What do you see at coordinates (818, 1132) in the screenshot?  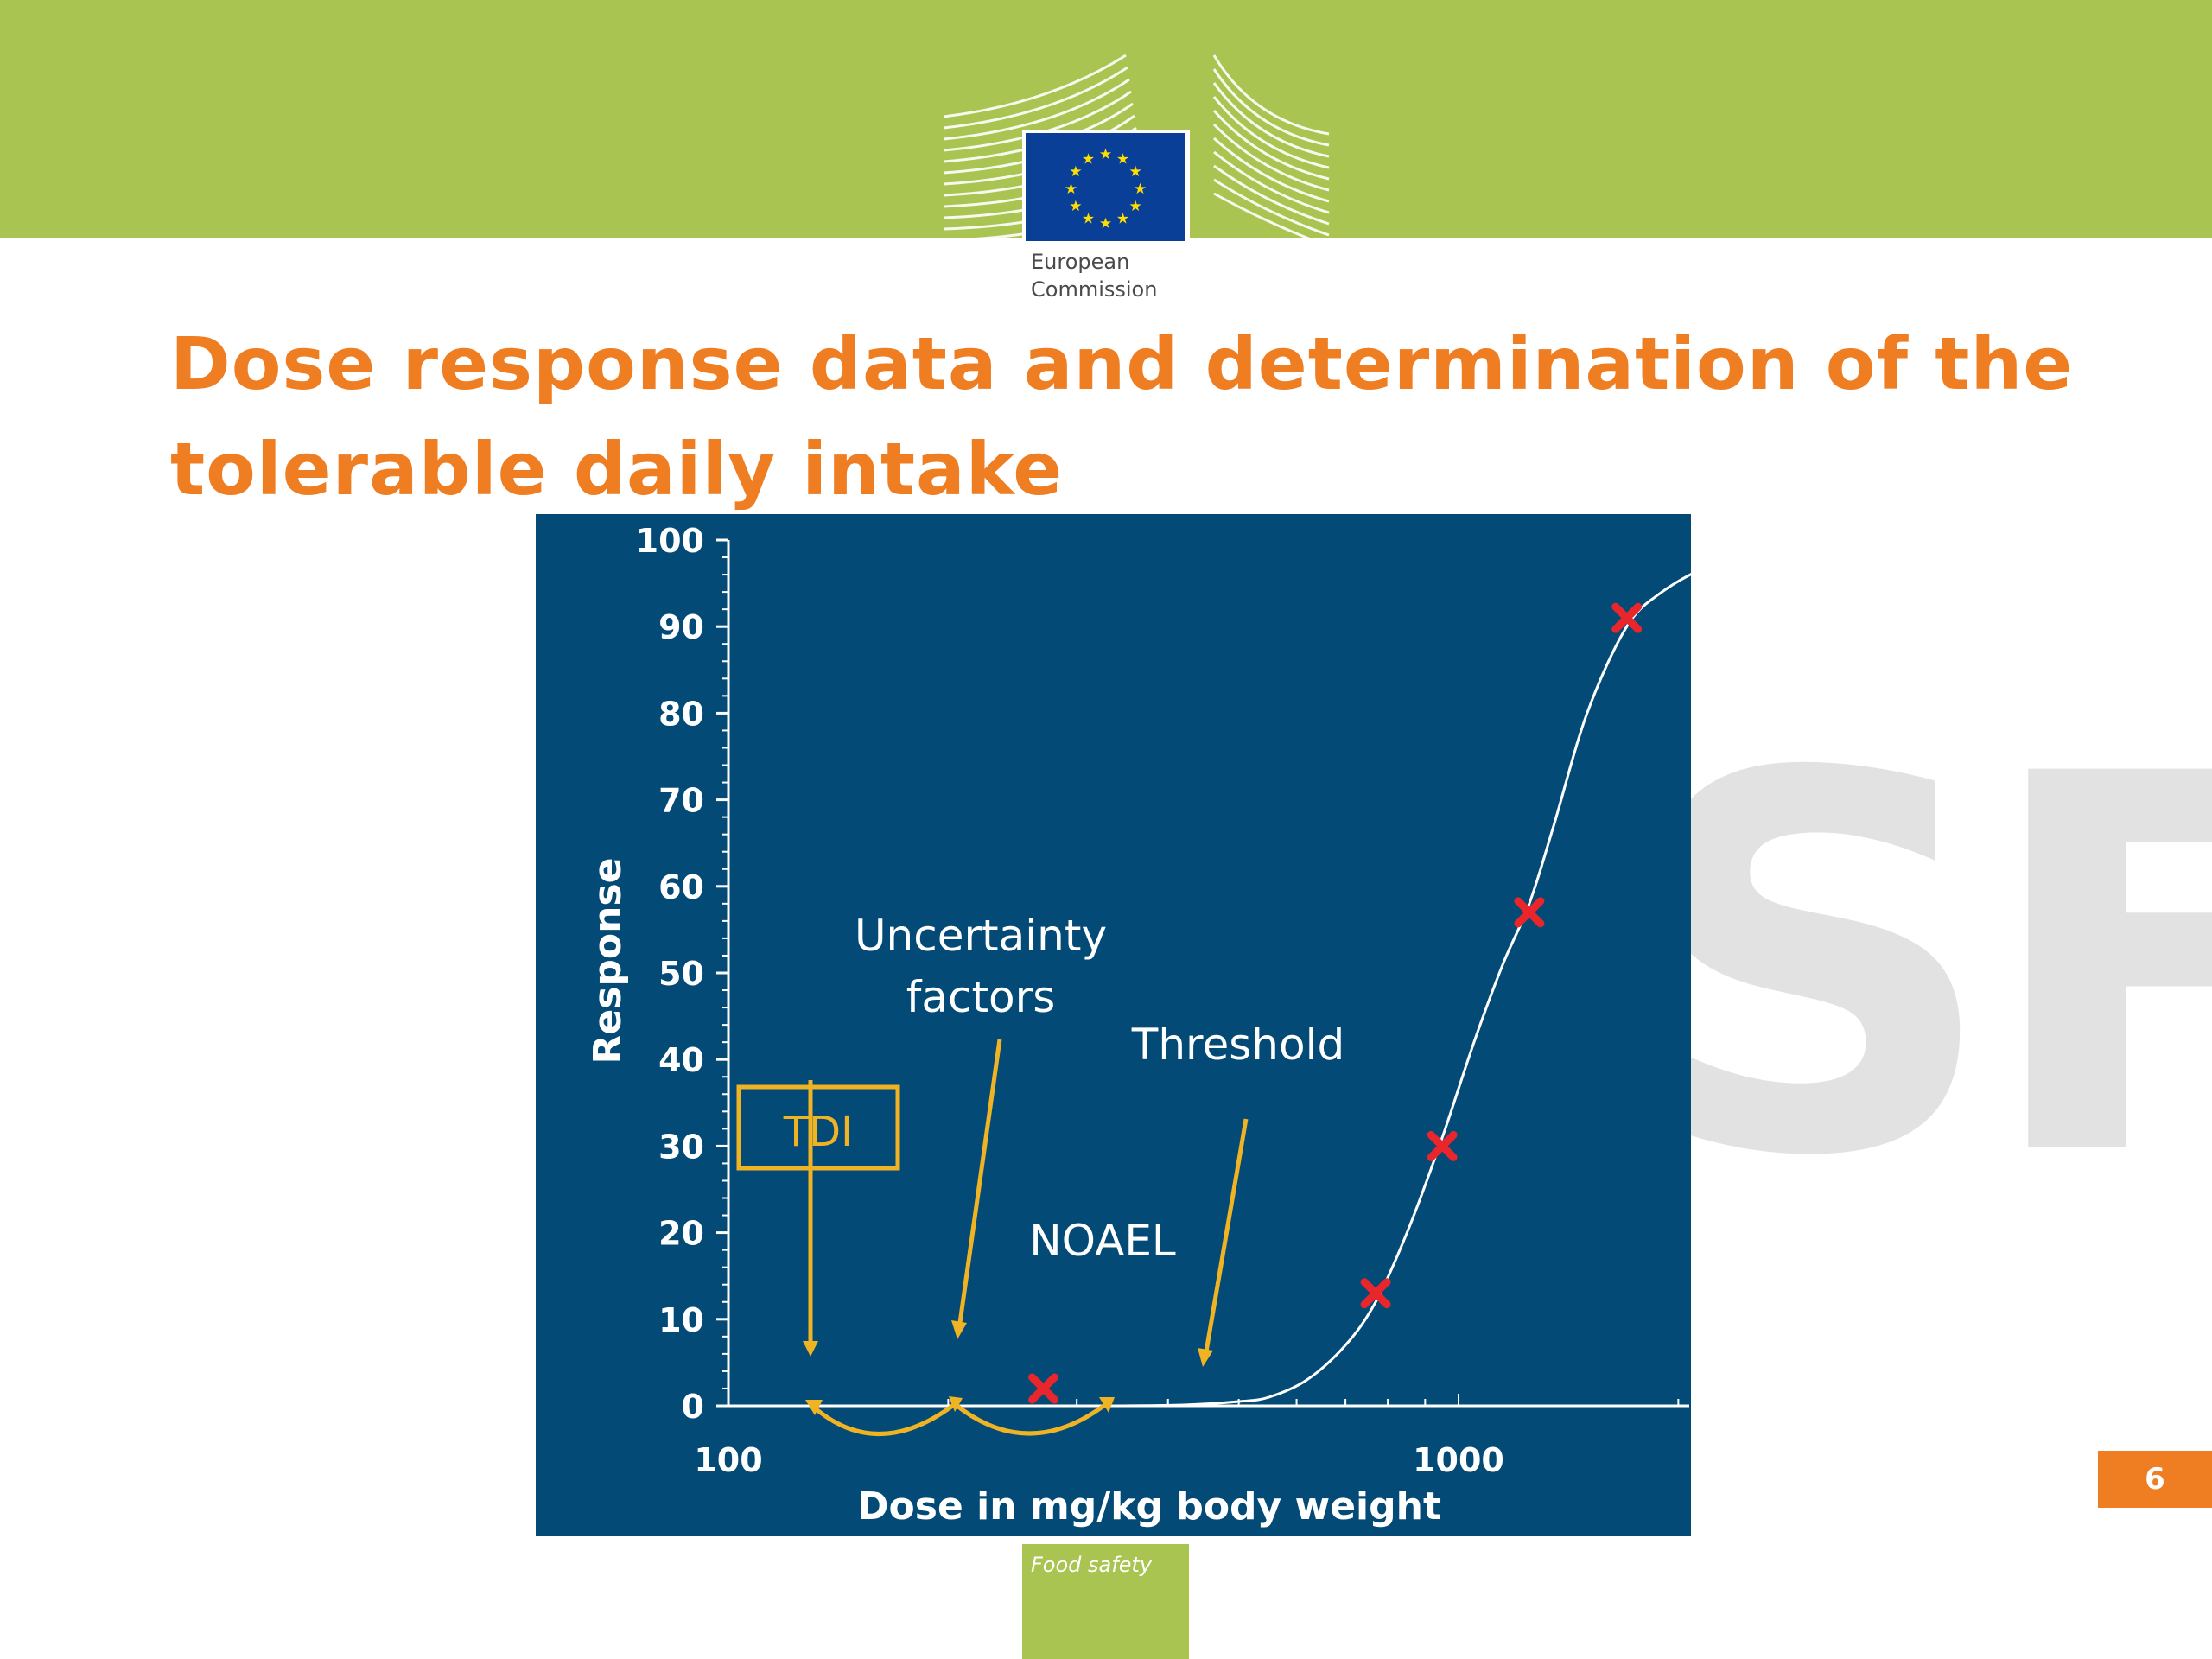 I see `tdi-label: TDI` at bounding box center [818, 1132].